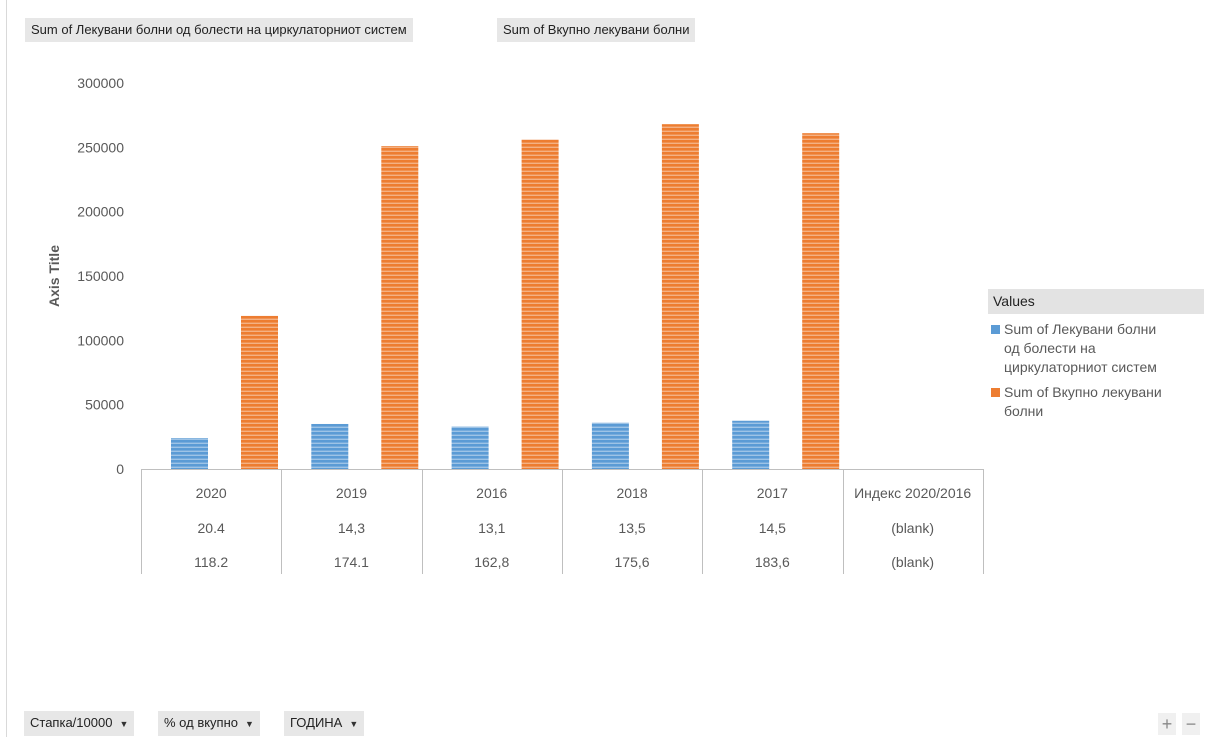 The height and width of the screenshot is (737, 1208). What do you see at coordinates (201, 722) in the screenshot?
I see `field-button-percent-label: % од вкупно` at bounding box center [201, 722].